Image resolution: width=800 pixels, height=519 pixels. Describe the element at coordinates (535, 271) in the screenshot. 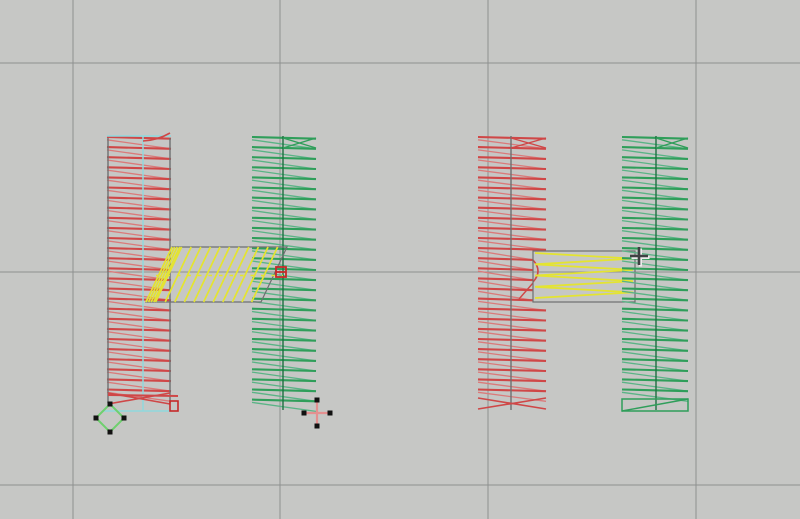

I see `right-red-notch-bump` at that location.